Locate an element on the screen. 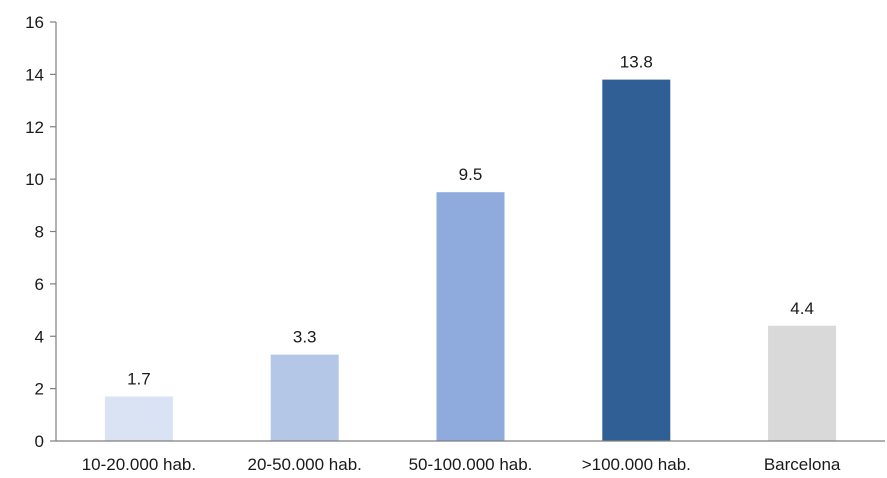 This screenshot has height=478, width=887. x-category-label: >100.000 hab. is located at coordinates (636, 464).